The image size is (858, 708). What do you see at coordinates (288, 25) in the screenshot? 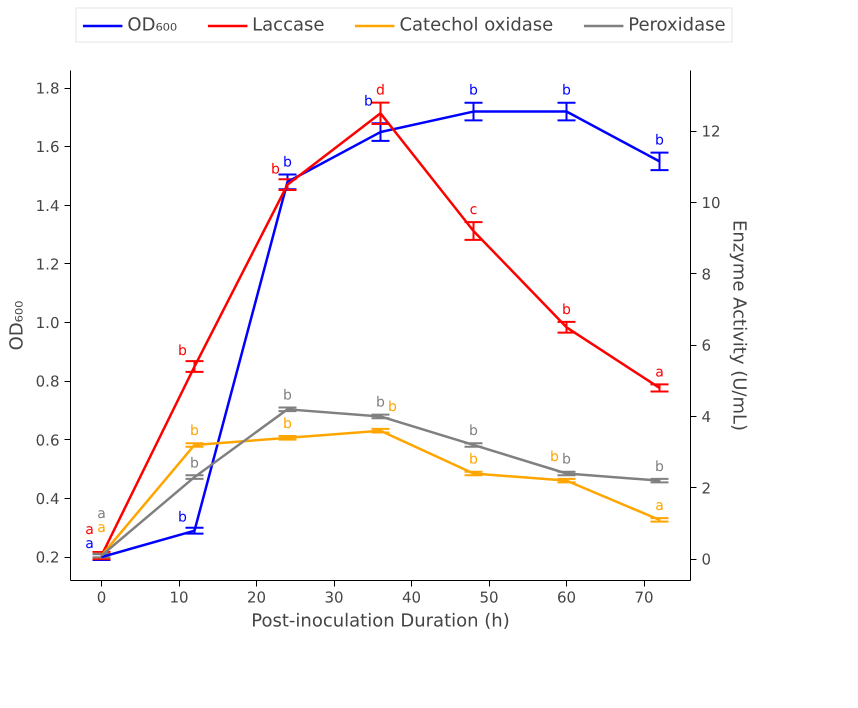
I see `legend-label: Laccase` at bounding box center [288, 25].